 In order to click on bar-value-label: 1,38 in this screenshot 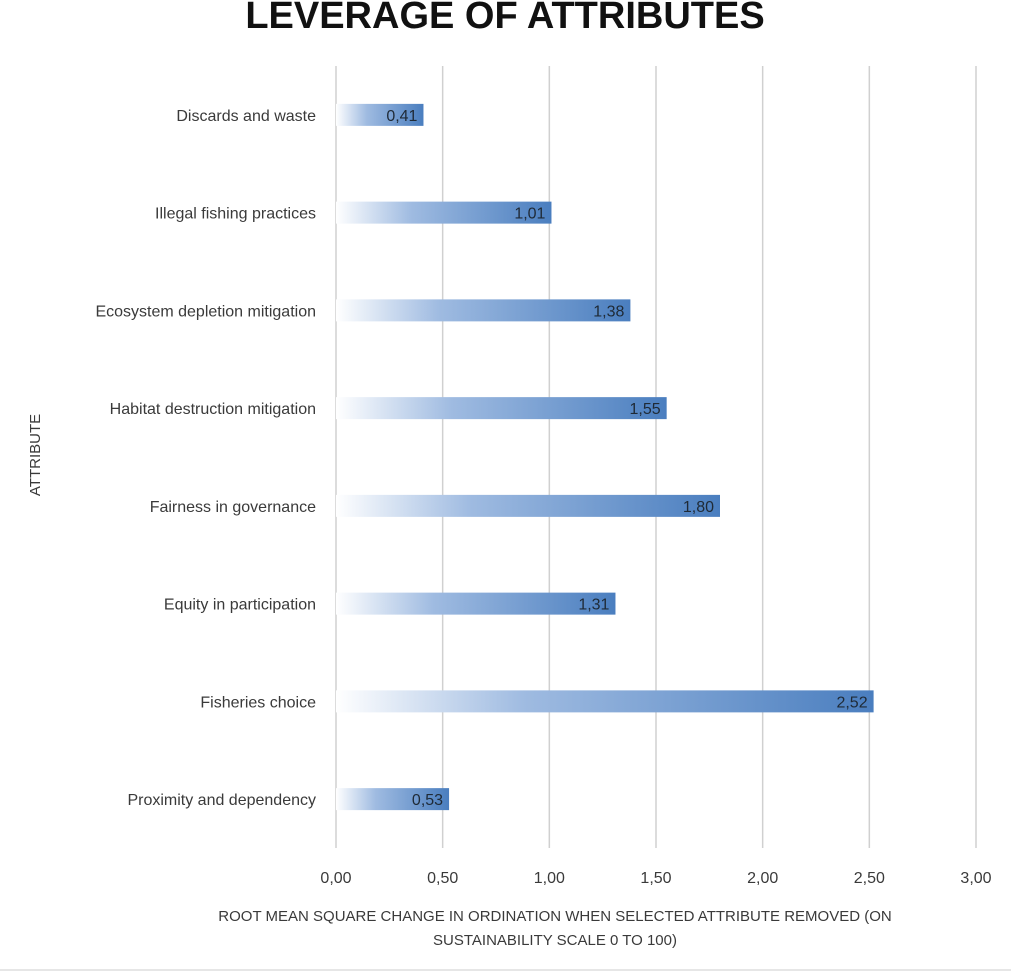, I will do `click(608, 311)`.